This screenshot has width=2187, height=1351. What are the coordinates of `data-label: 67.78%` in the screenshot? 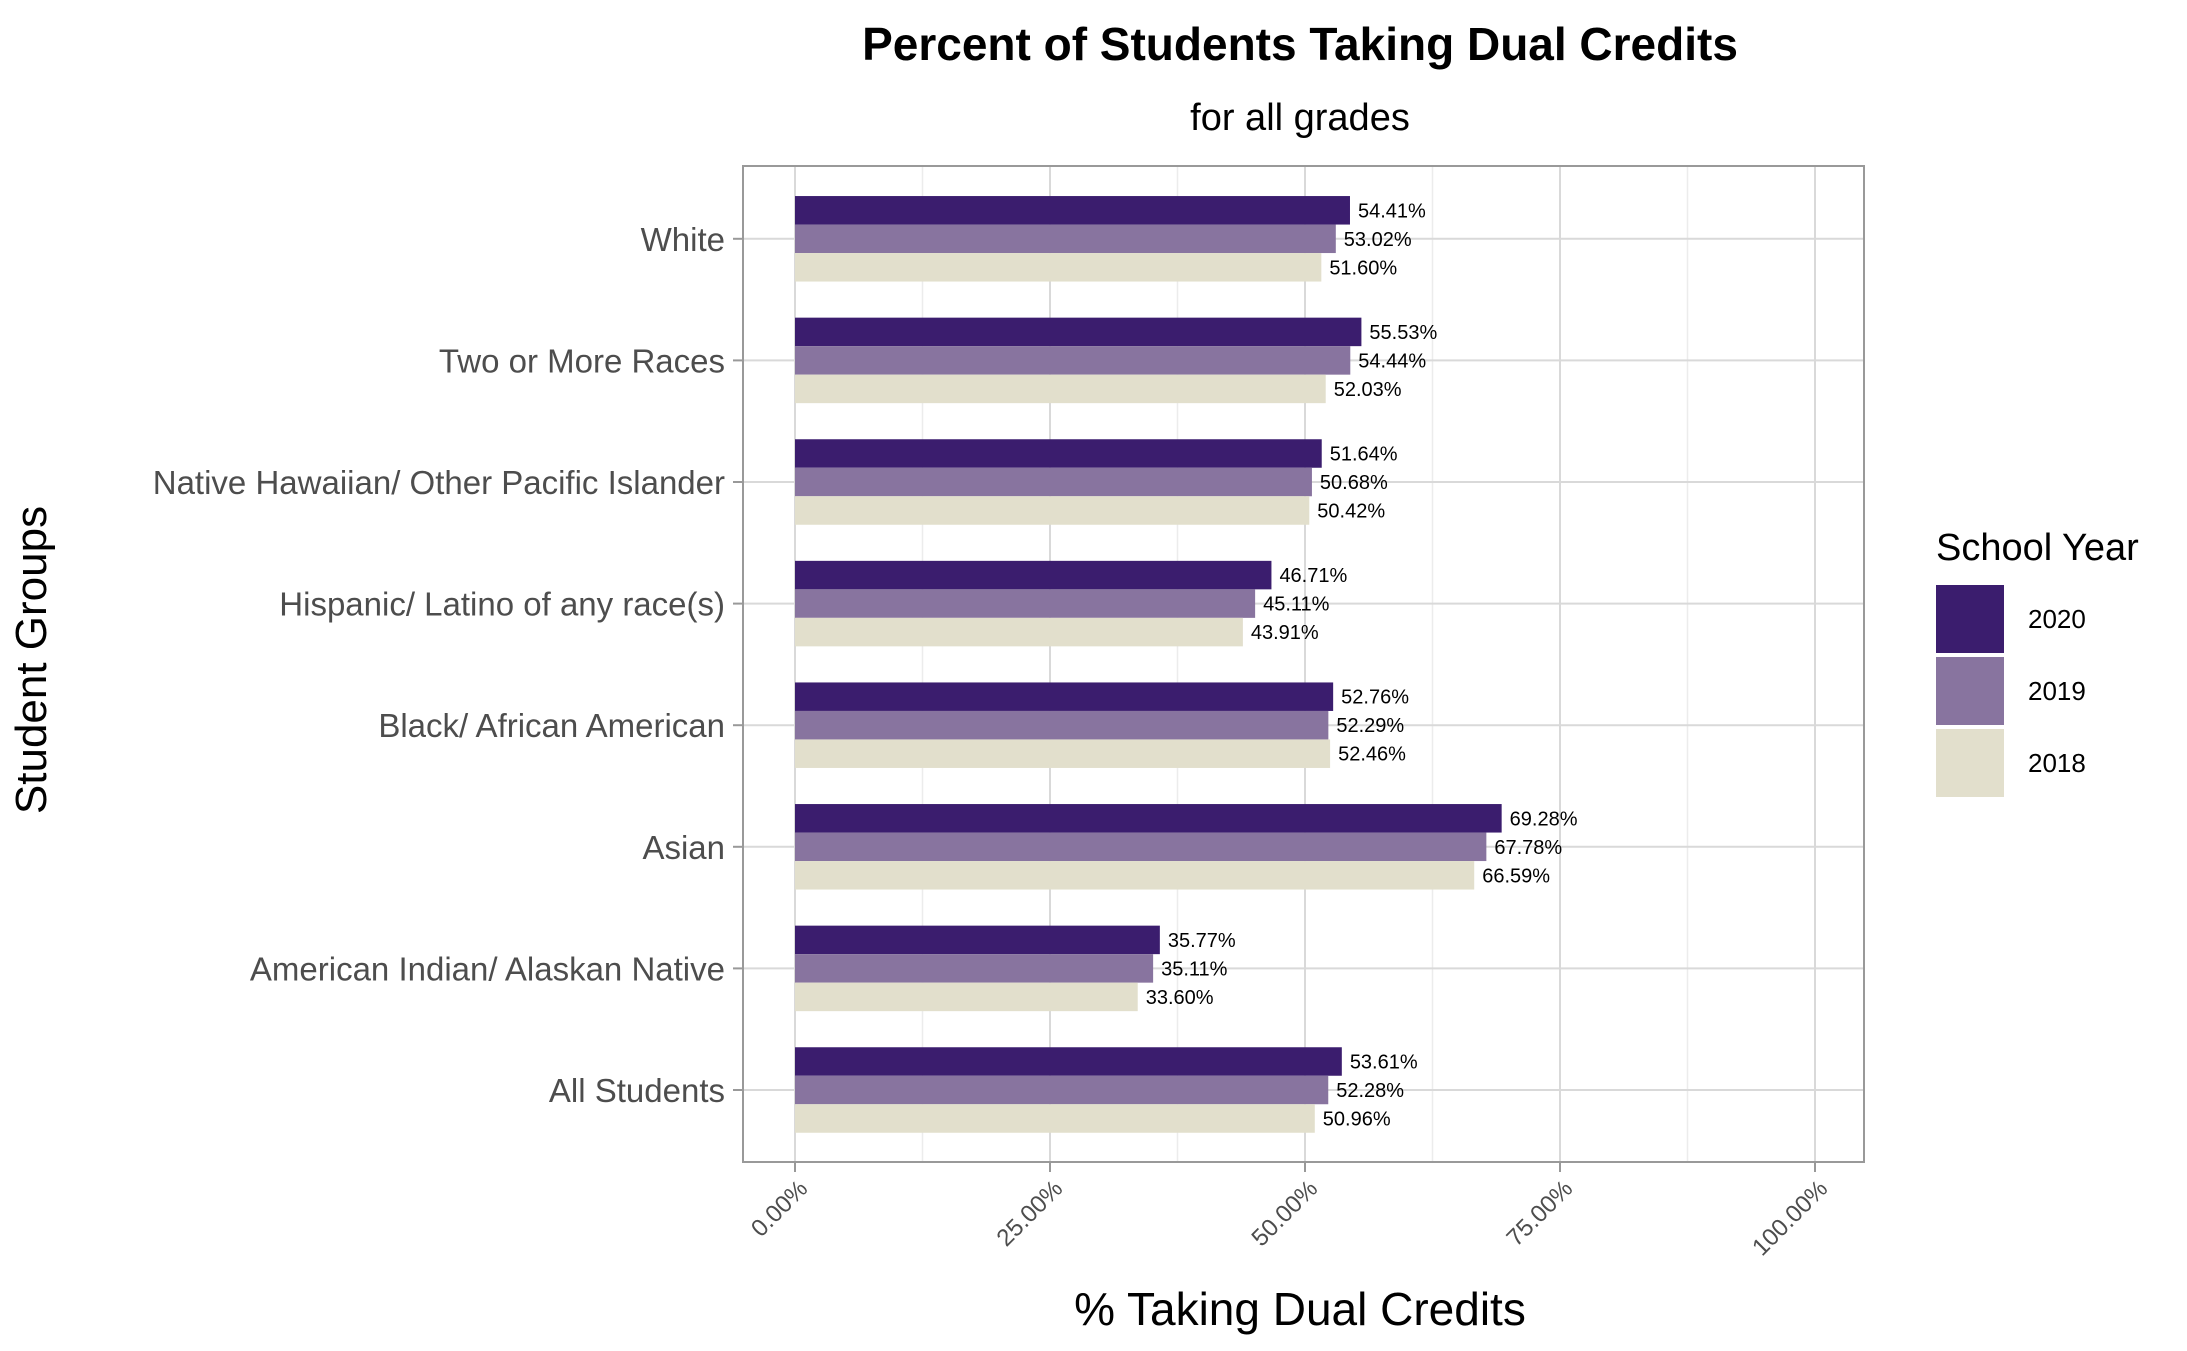 It's located at (1528, 848).